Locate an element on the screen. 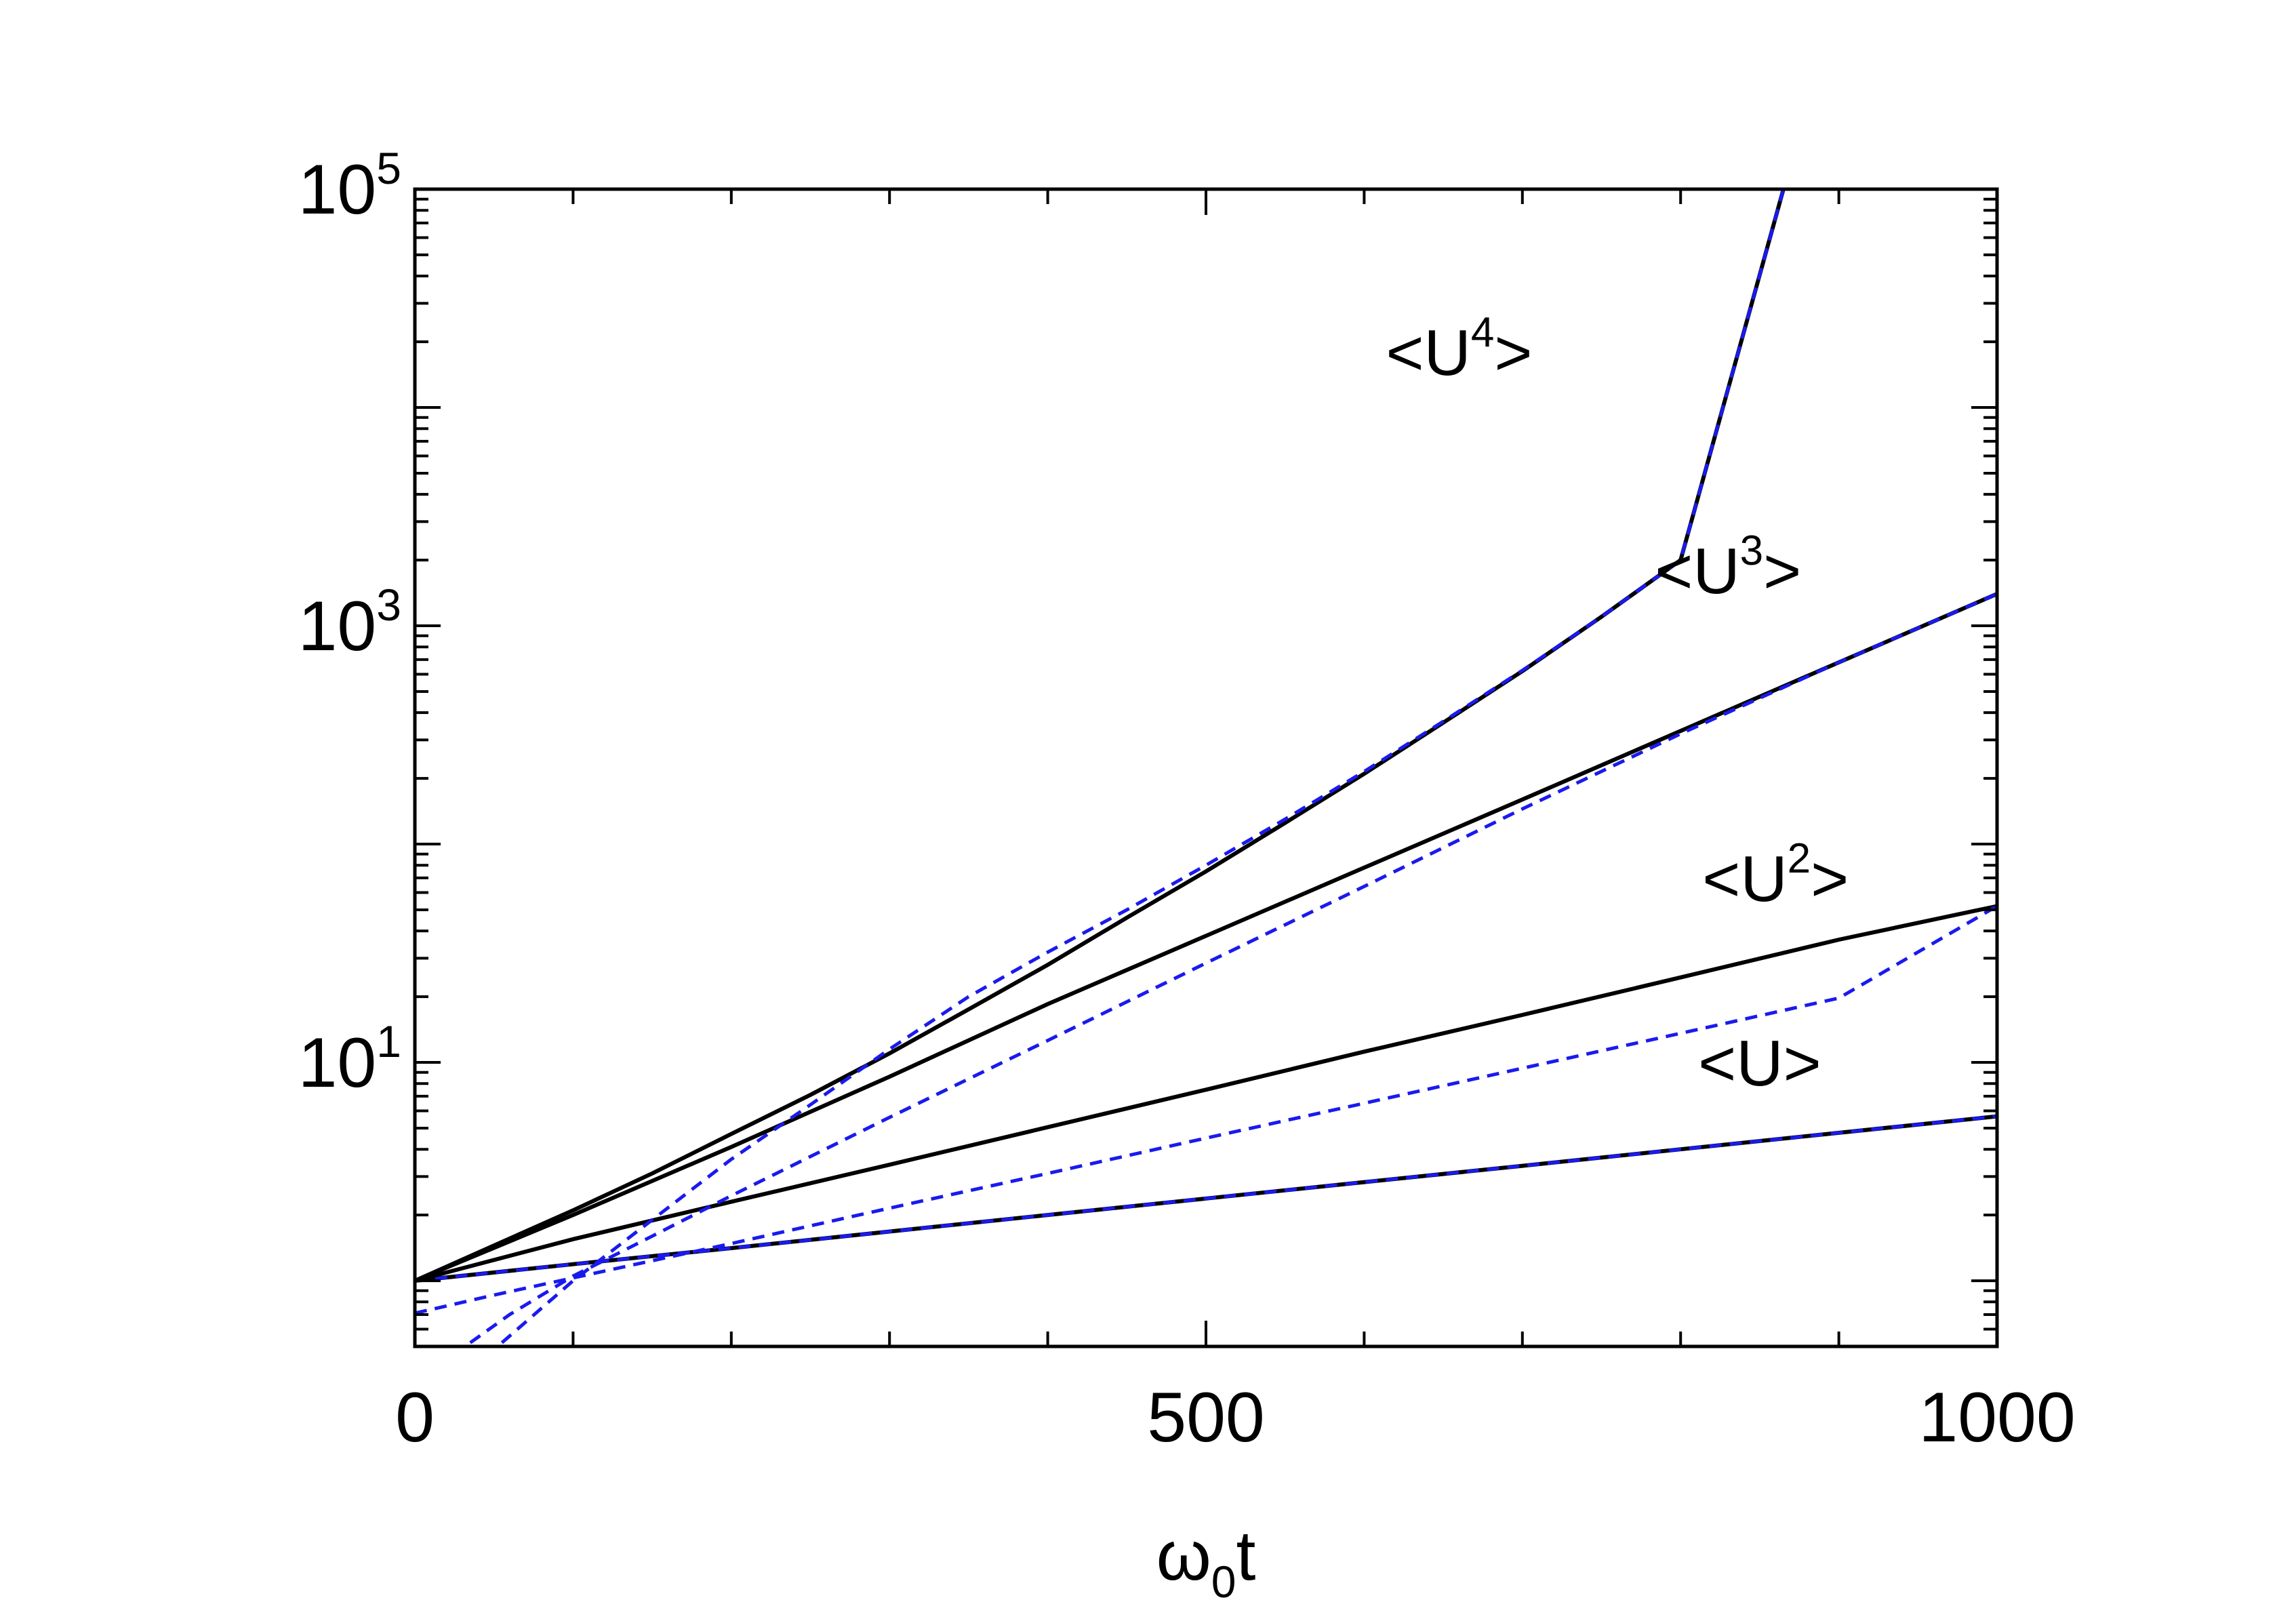 The width and height of the screenshot is (2296, 1600). series-label-exponent: 3 is located at coordinates (1751, 550).